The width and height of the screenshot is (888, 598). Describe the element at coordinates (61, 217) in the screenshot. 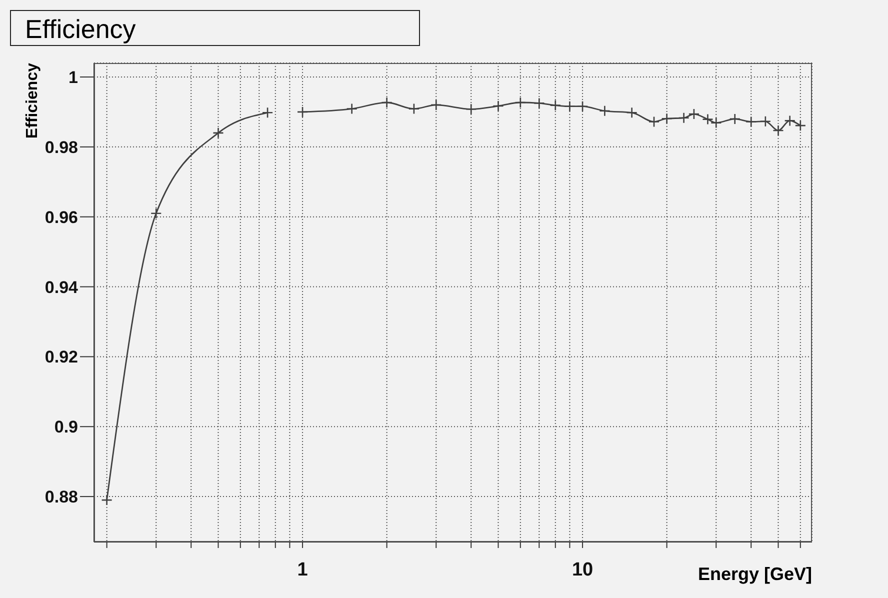

I see `y-tick-label: 0.96` at that location.